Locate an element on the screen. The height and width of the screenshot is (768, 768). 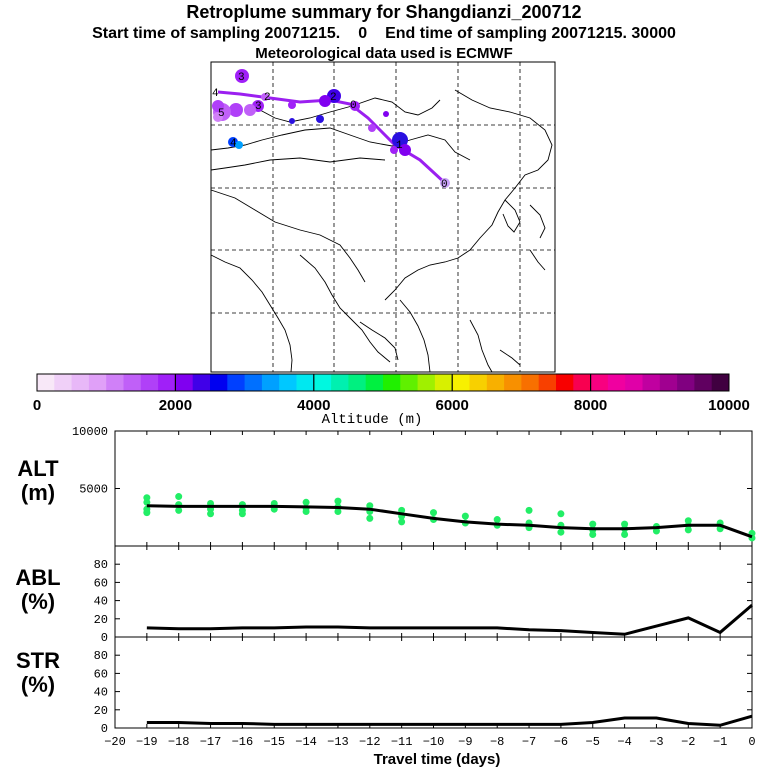
alt-scatter is located at coordinates (449, 517).